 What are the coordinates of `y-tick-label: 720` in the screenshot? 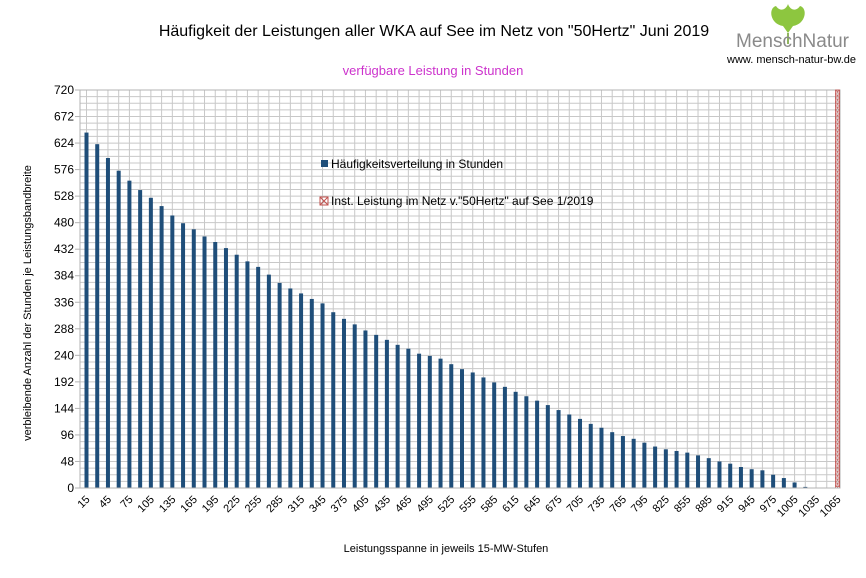 It's located at (64, 90).